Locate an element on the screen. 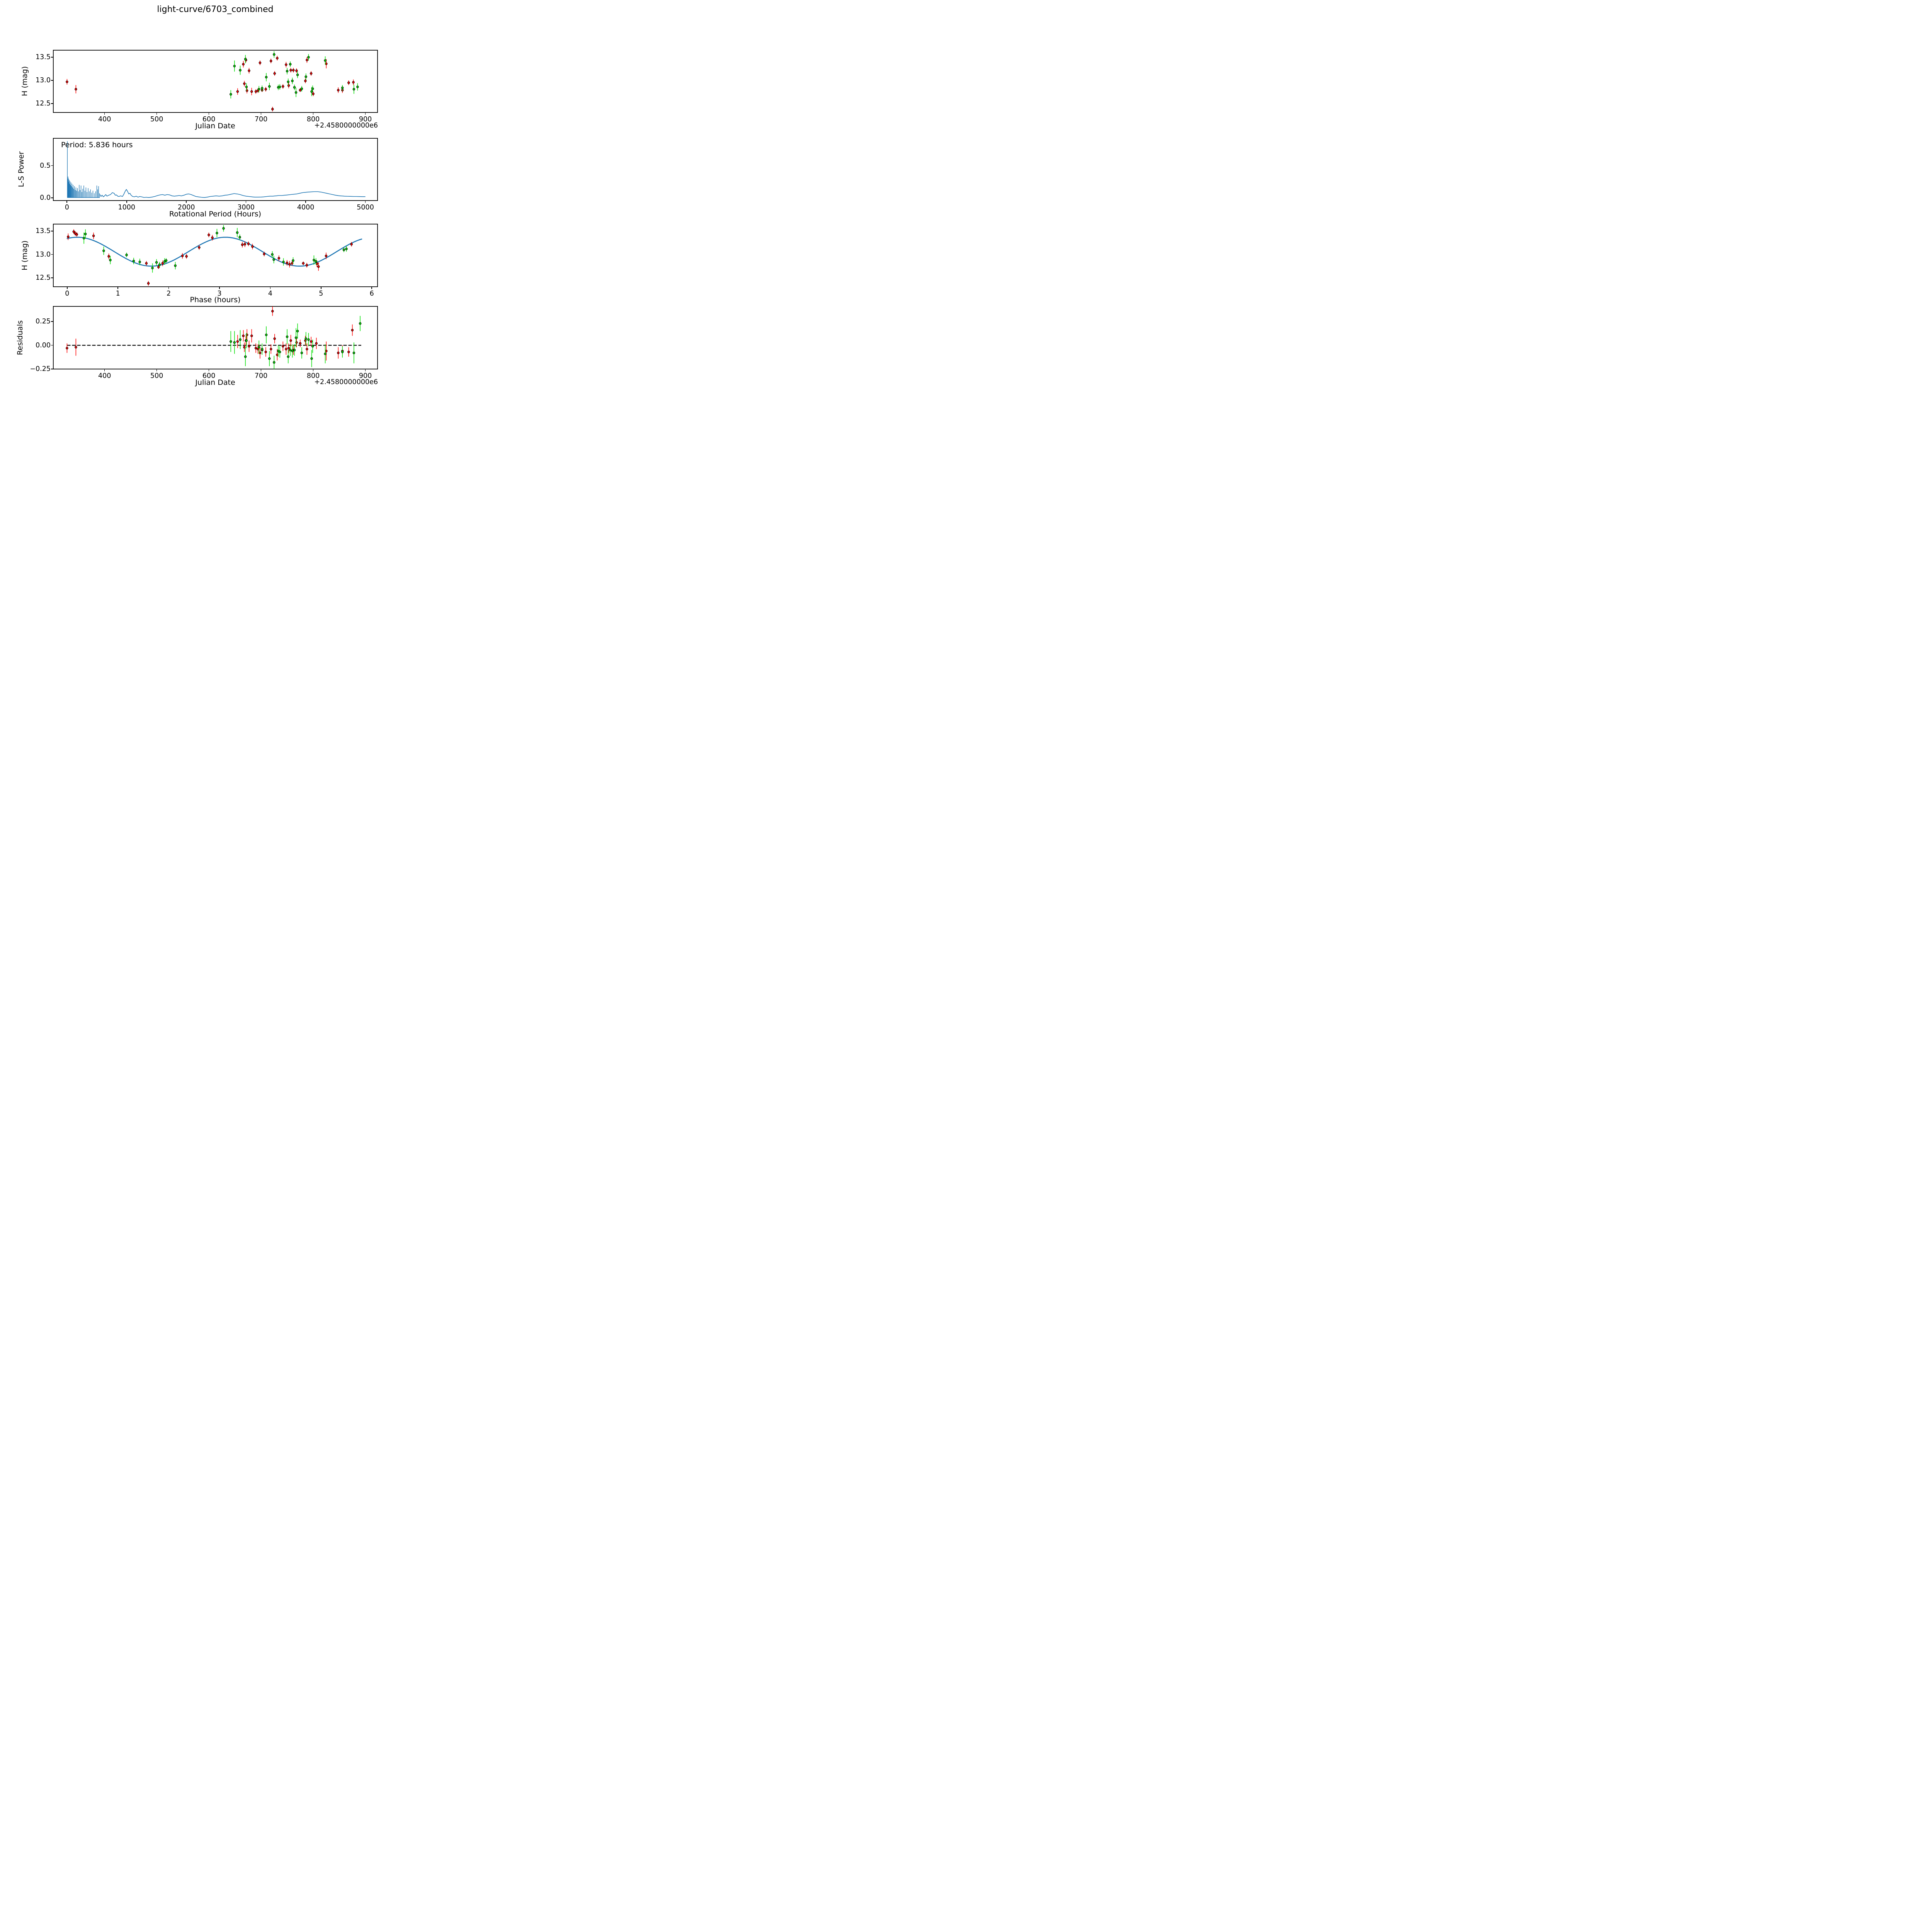  periodogram-axes-box is located at coordinates (216, 169).